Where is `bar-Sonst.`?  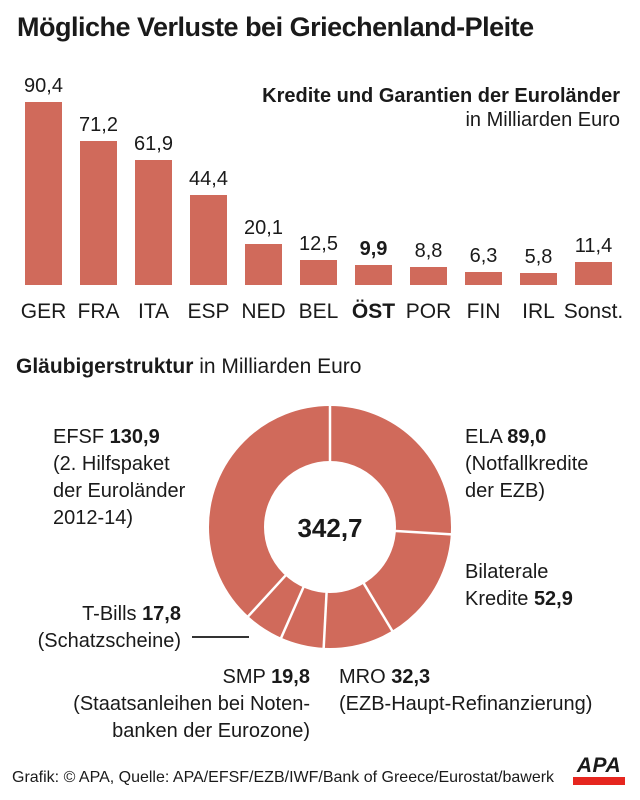 bar-Sonst. is located at coordinates (593, 273).